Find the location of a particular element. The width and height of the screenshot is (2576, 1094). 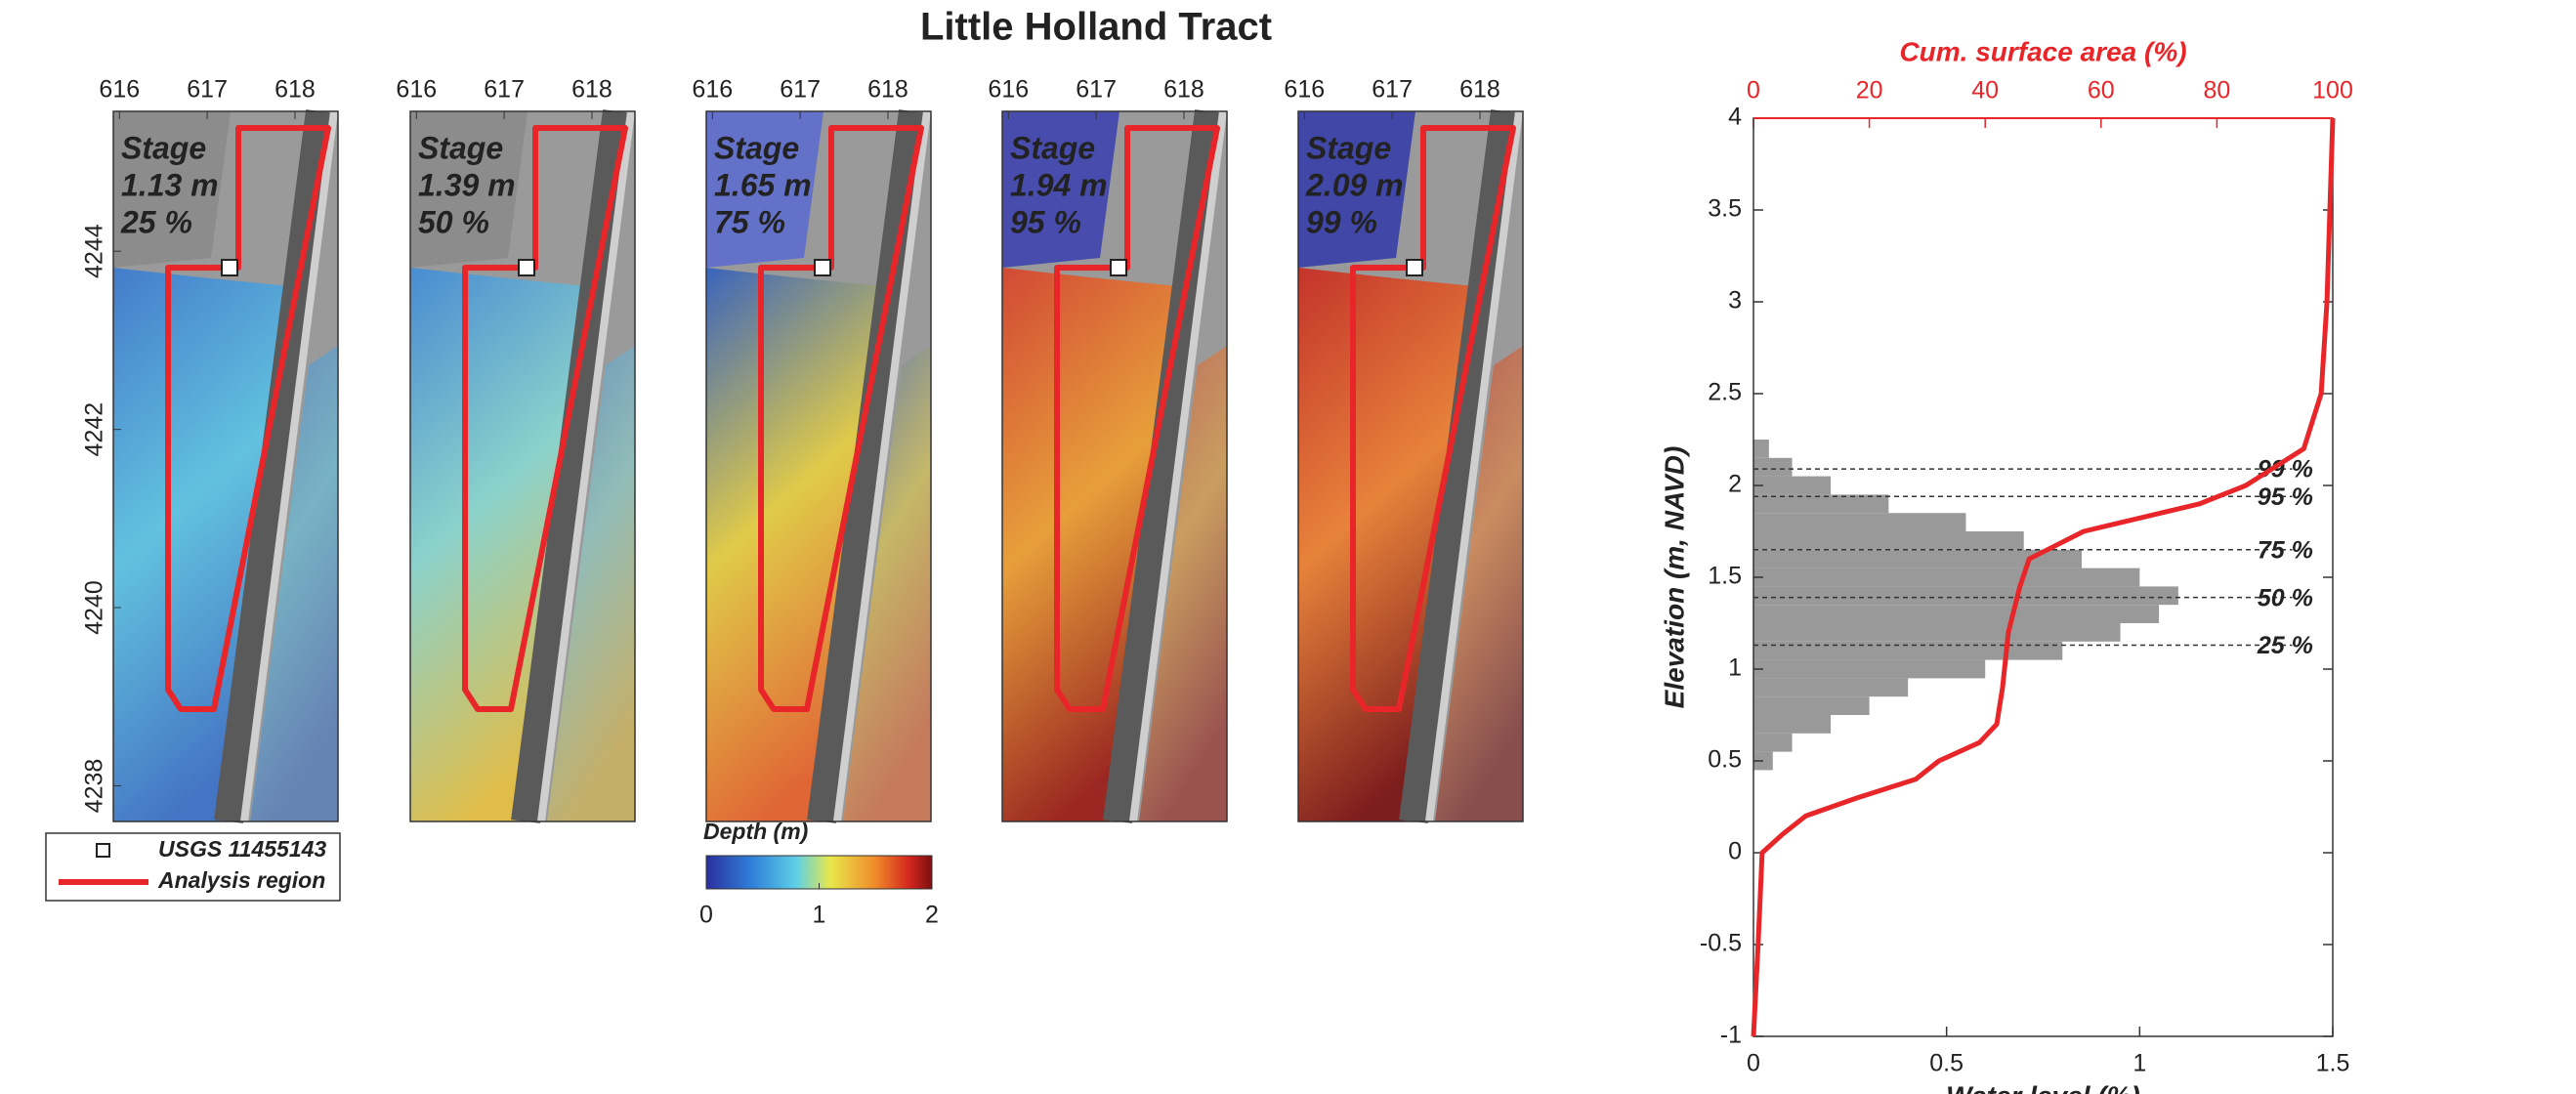

map-y-tick-label: 4240 is located at coordinates (94, 607).